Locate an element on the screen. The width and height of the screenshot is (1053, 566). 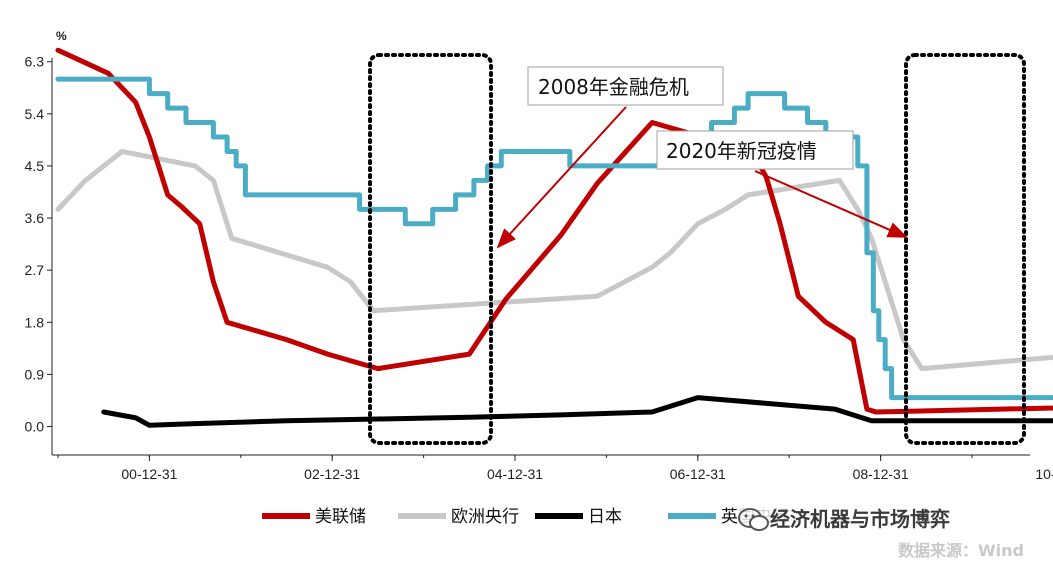
x-tick-label: 02-12-31 is located at coordinates (332, 474).